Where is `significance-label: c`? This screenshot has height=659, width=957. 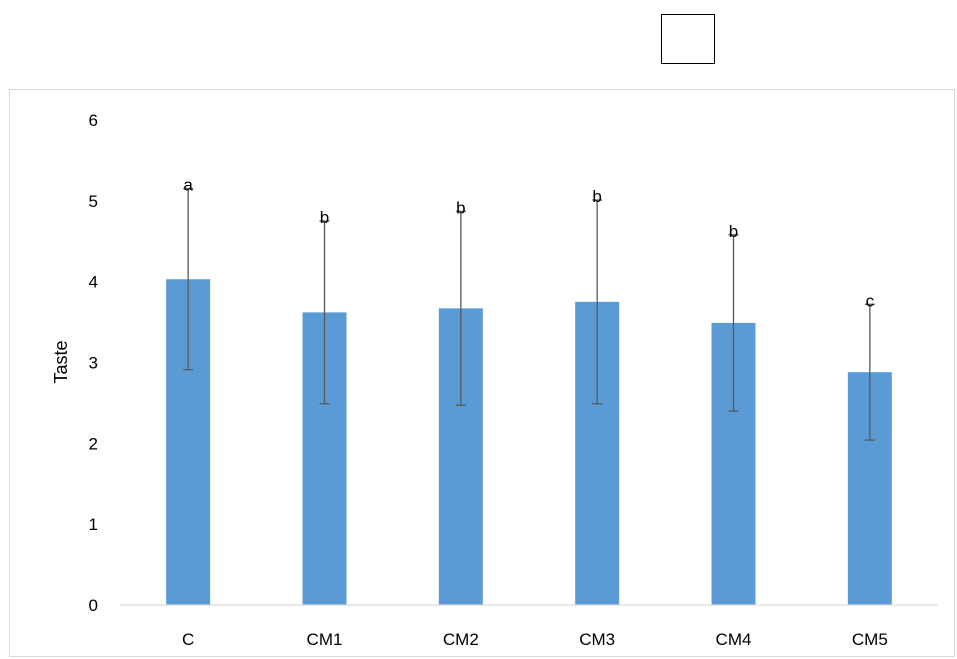 significance-label: c is located at coordinates (870, 300).